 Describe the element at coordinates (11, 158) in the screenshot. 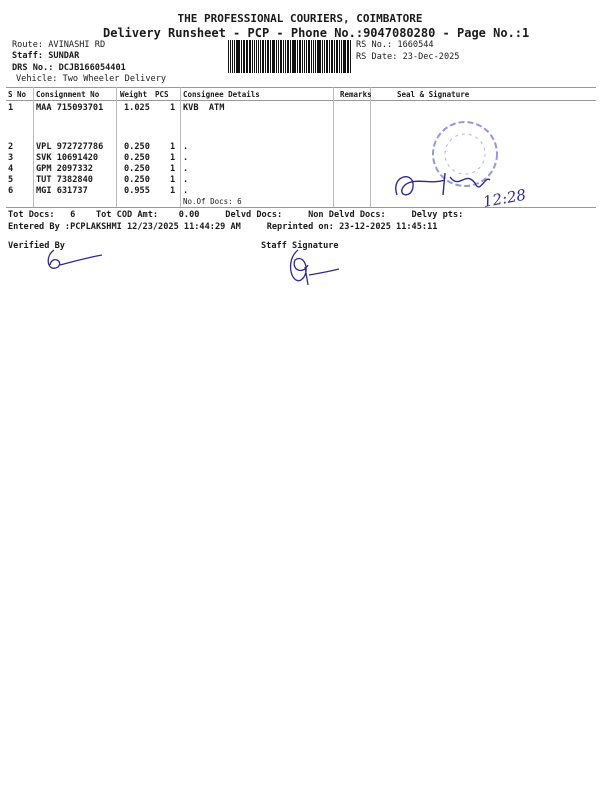

I see `row-sno: 3` at that location.